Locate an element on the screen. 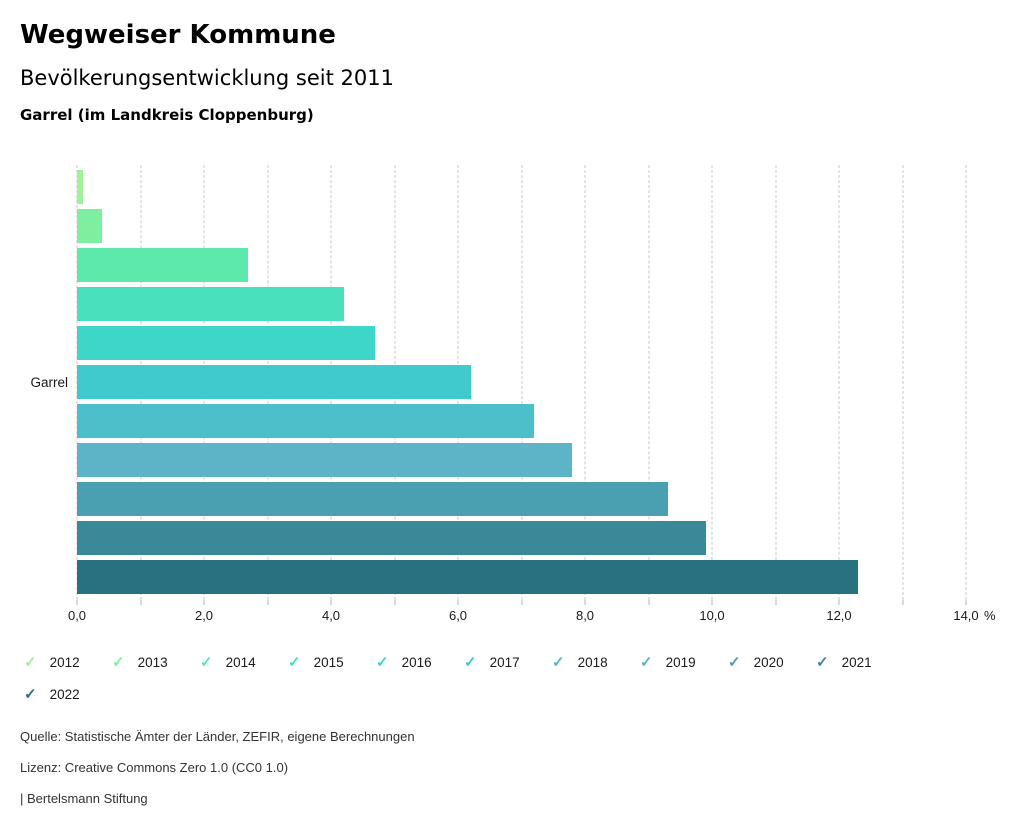 The height and width of the screenshot is (831, 1024). legend-item-2015: ✓ 2015 is located at coordinates (328, 662).